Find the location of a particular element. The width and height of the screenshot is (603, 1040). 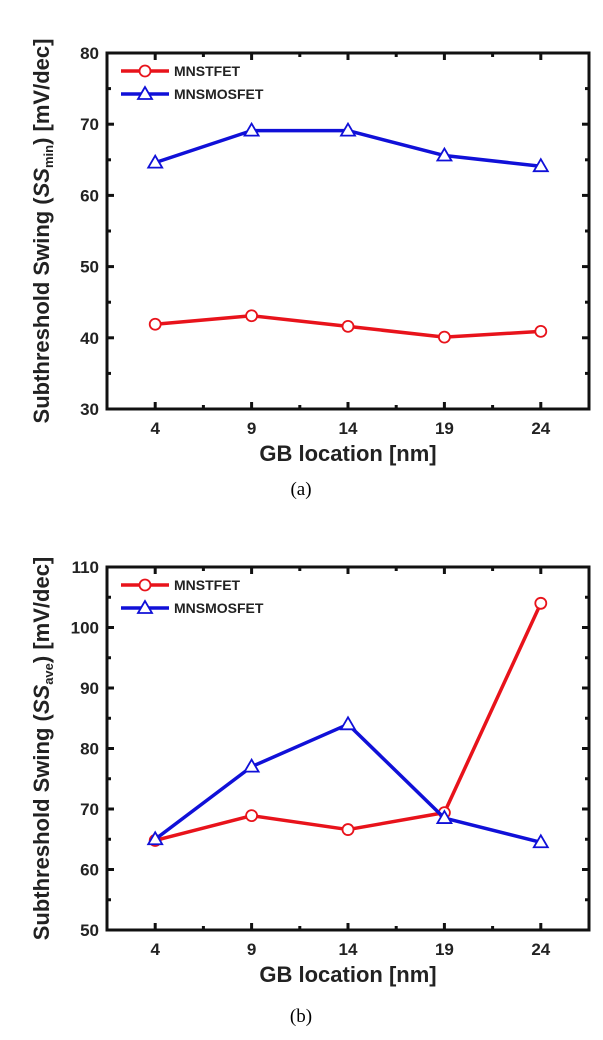

y-tick-label: 30 is located at coordinates (89, 409).